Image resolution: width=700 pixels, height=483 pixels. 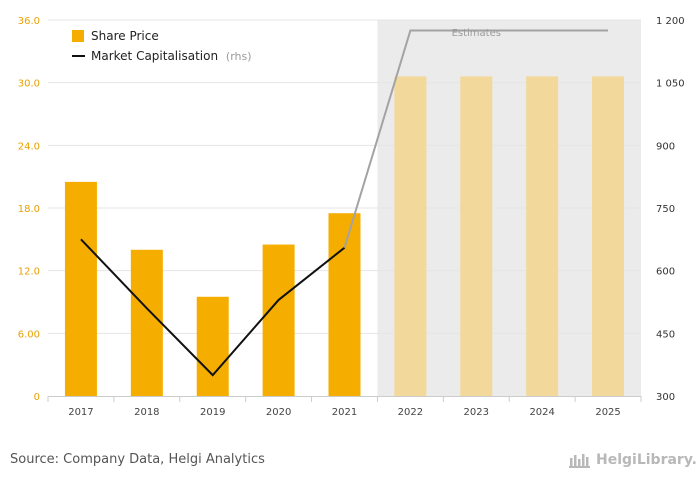 I want to click on bar-share-price-2025, so click(x=608, y=236).